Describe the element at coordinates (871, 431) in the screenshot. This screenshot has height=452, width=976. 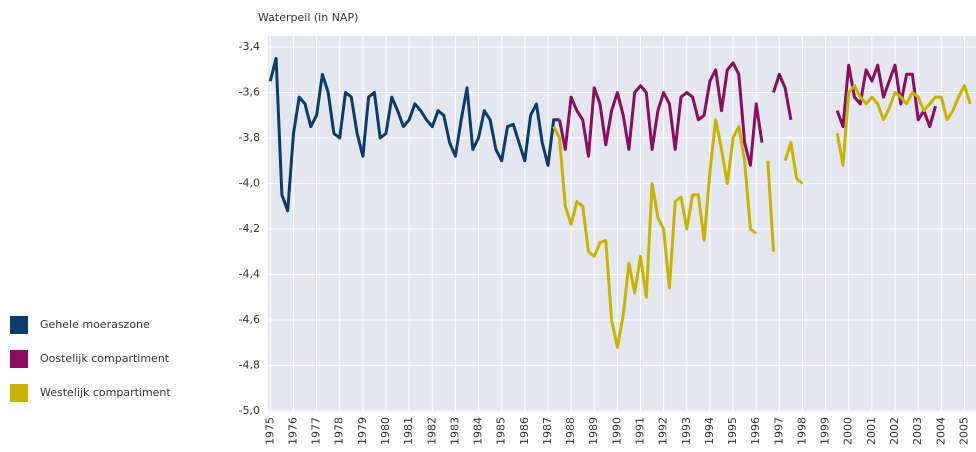
I see `x-tick-label: 2001` at that location.